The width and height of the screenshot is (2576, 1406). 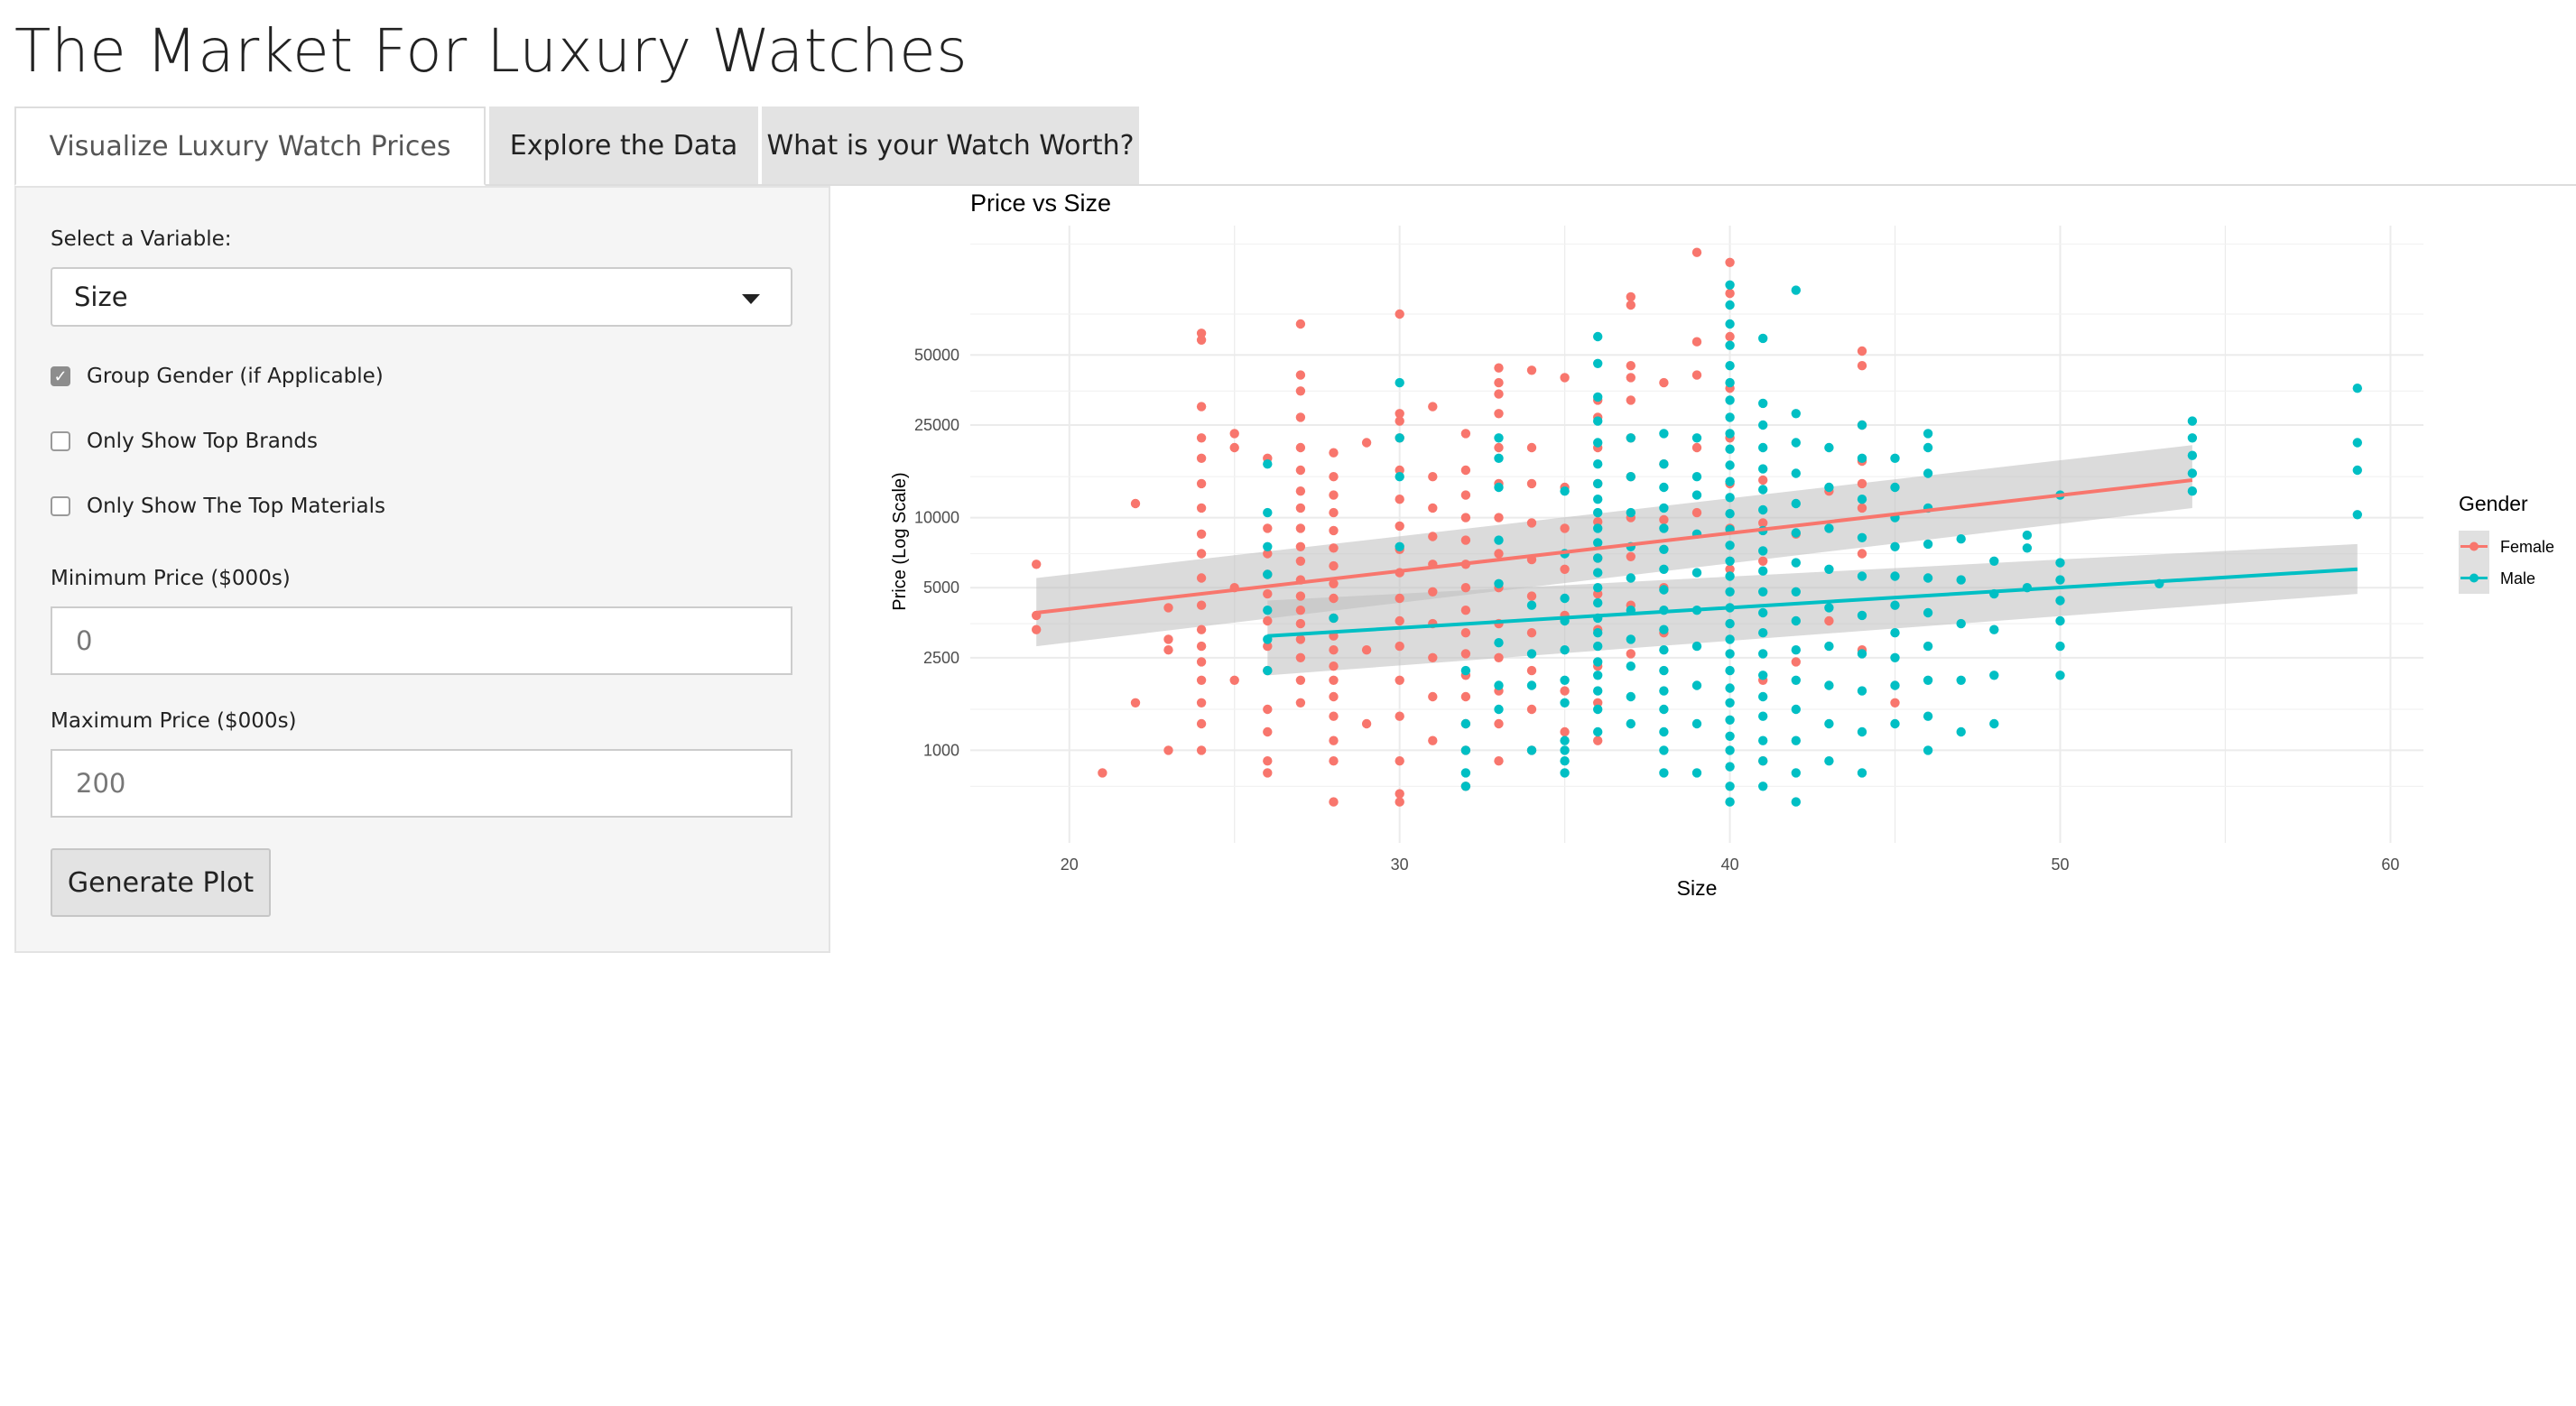 I want to click on legend-label-female: Female, so click(x=2527, y=547).